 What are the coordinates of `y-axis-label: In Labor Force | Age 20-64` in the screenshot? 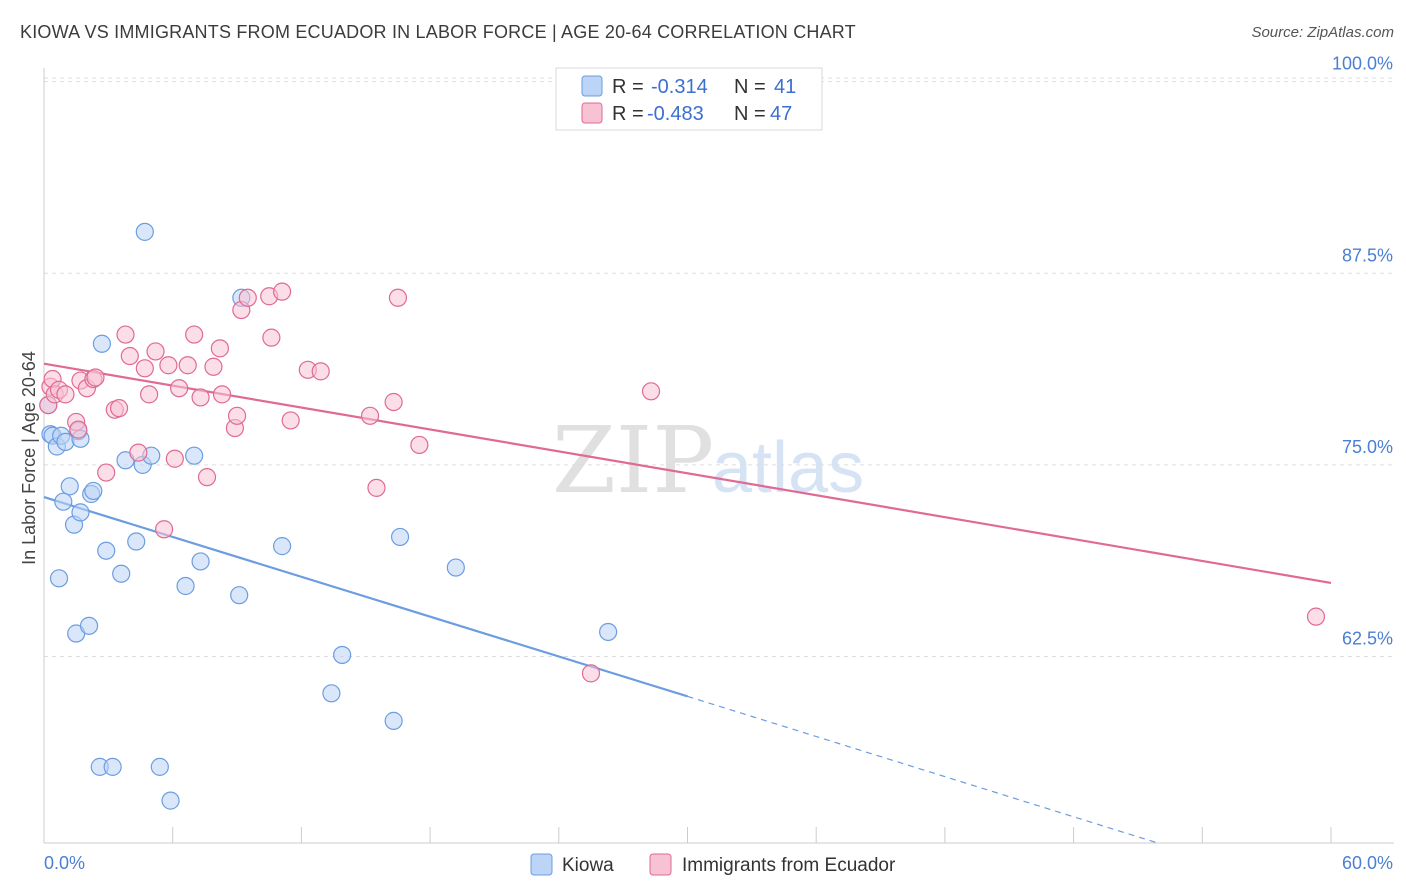 It's located at (29, 458).